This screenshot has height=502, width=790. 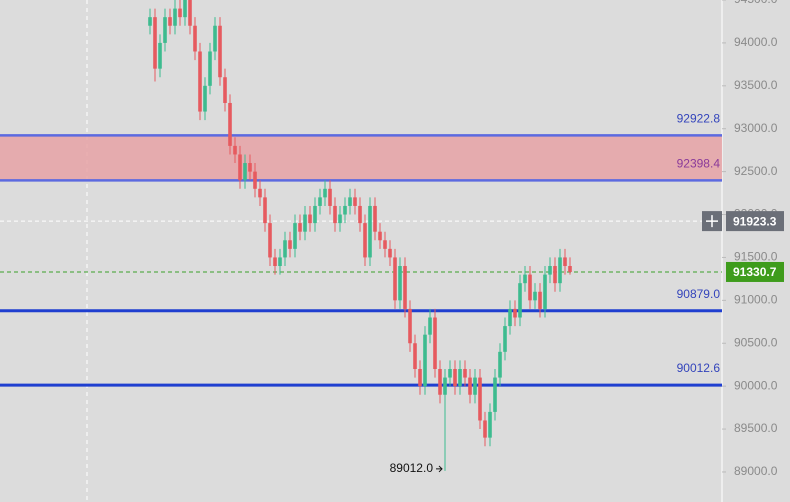 What do you see at coordinates (439, 469) in the screenshot?
I see `annotation-arrow` at bounding box center [439, 469].